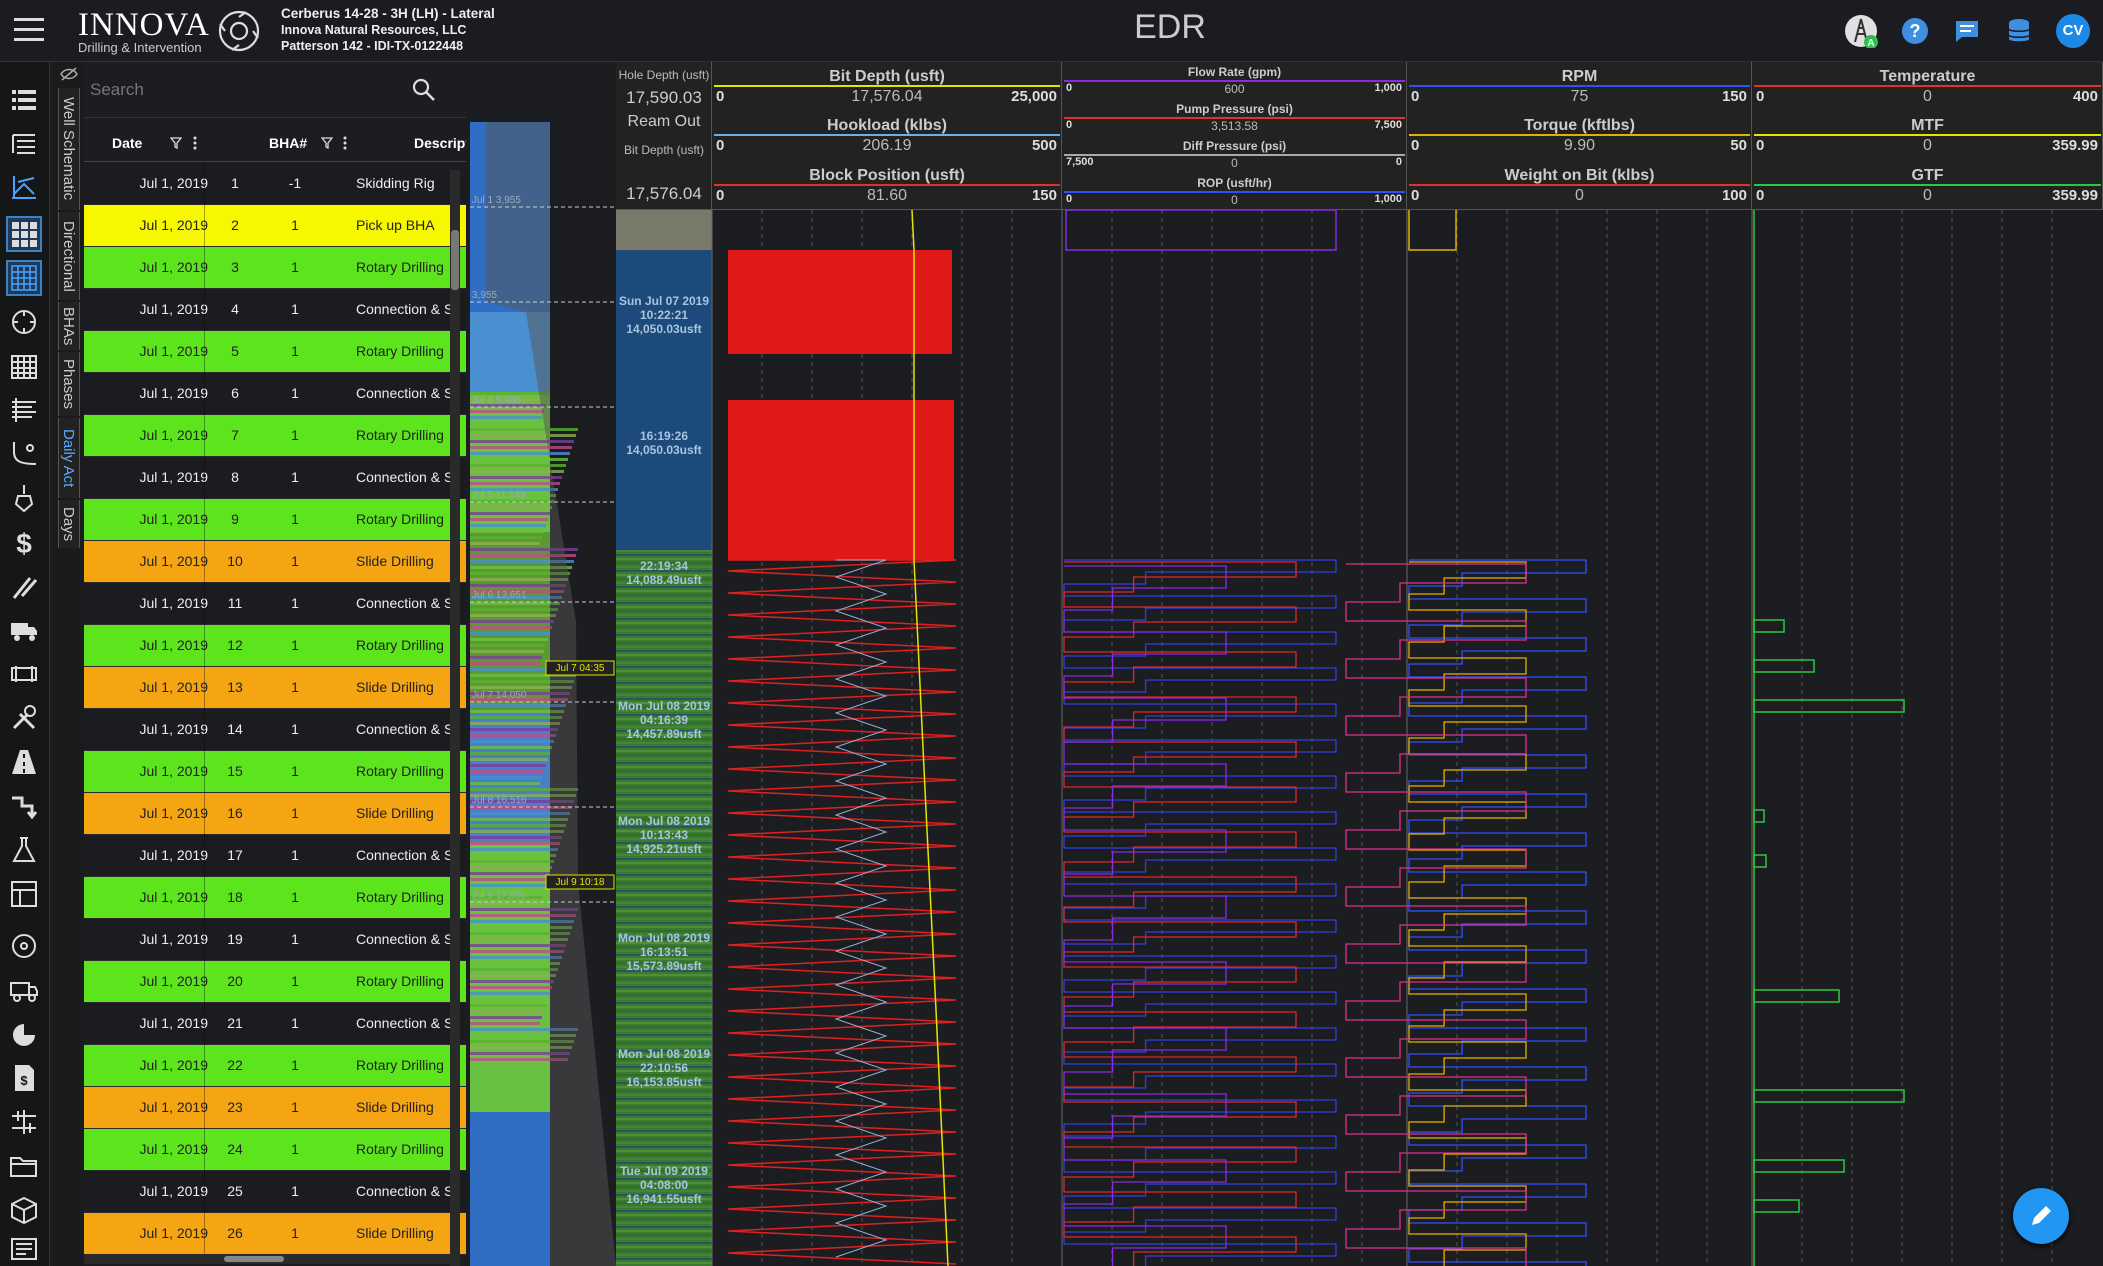  Describe the element at coordinates (1234, 89) in the screenshot. I see `track-value: 600` at that location.